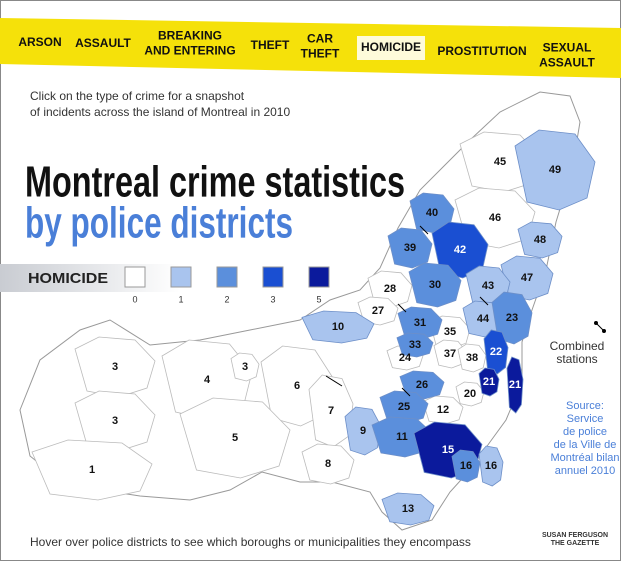 The width and height of the screenshot is (621, 561). I want to click on district-label: 10, so click(338, 327).